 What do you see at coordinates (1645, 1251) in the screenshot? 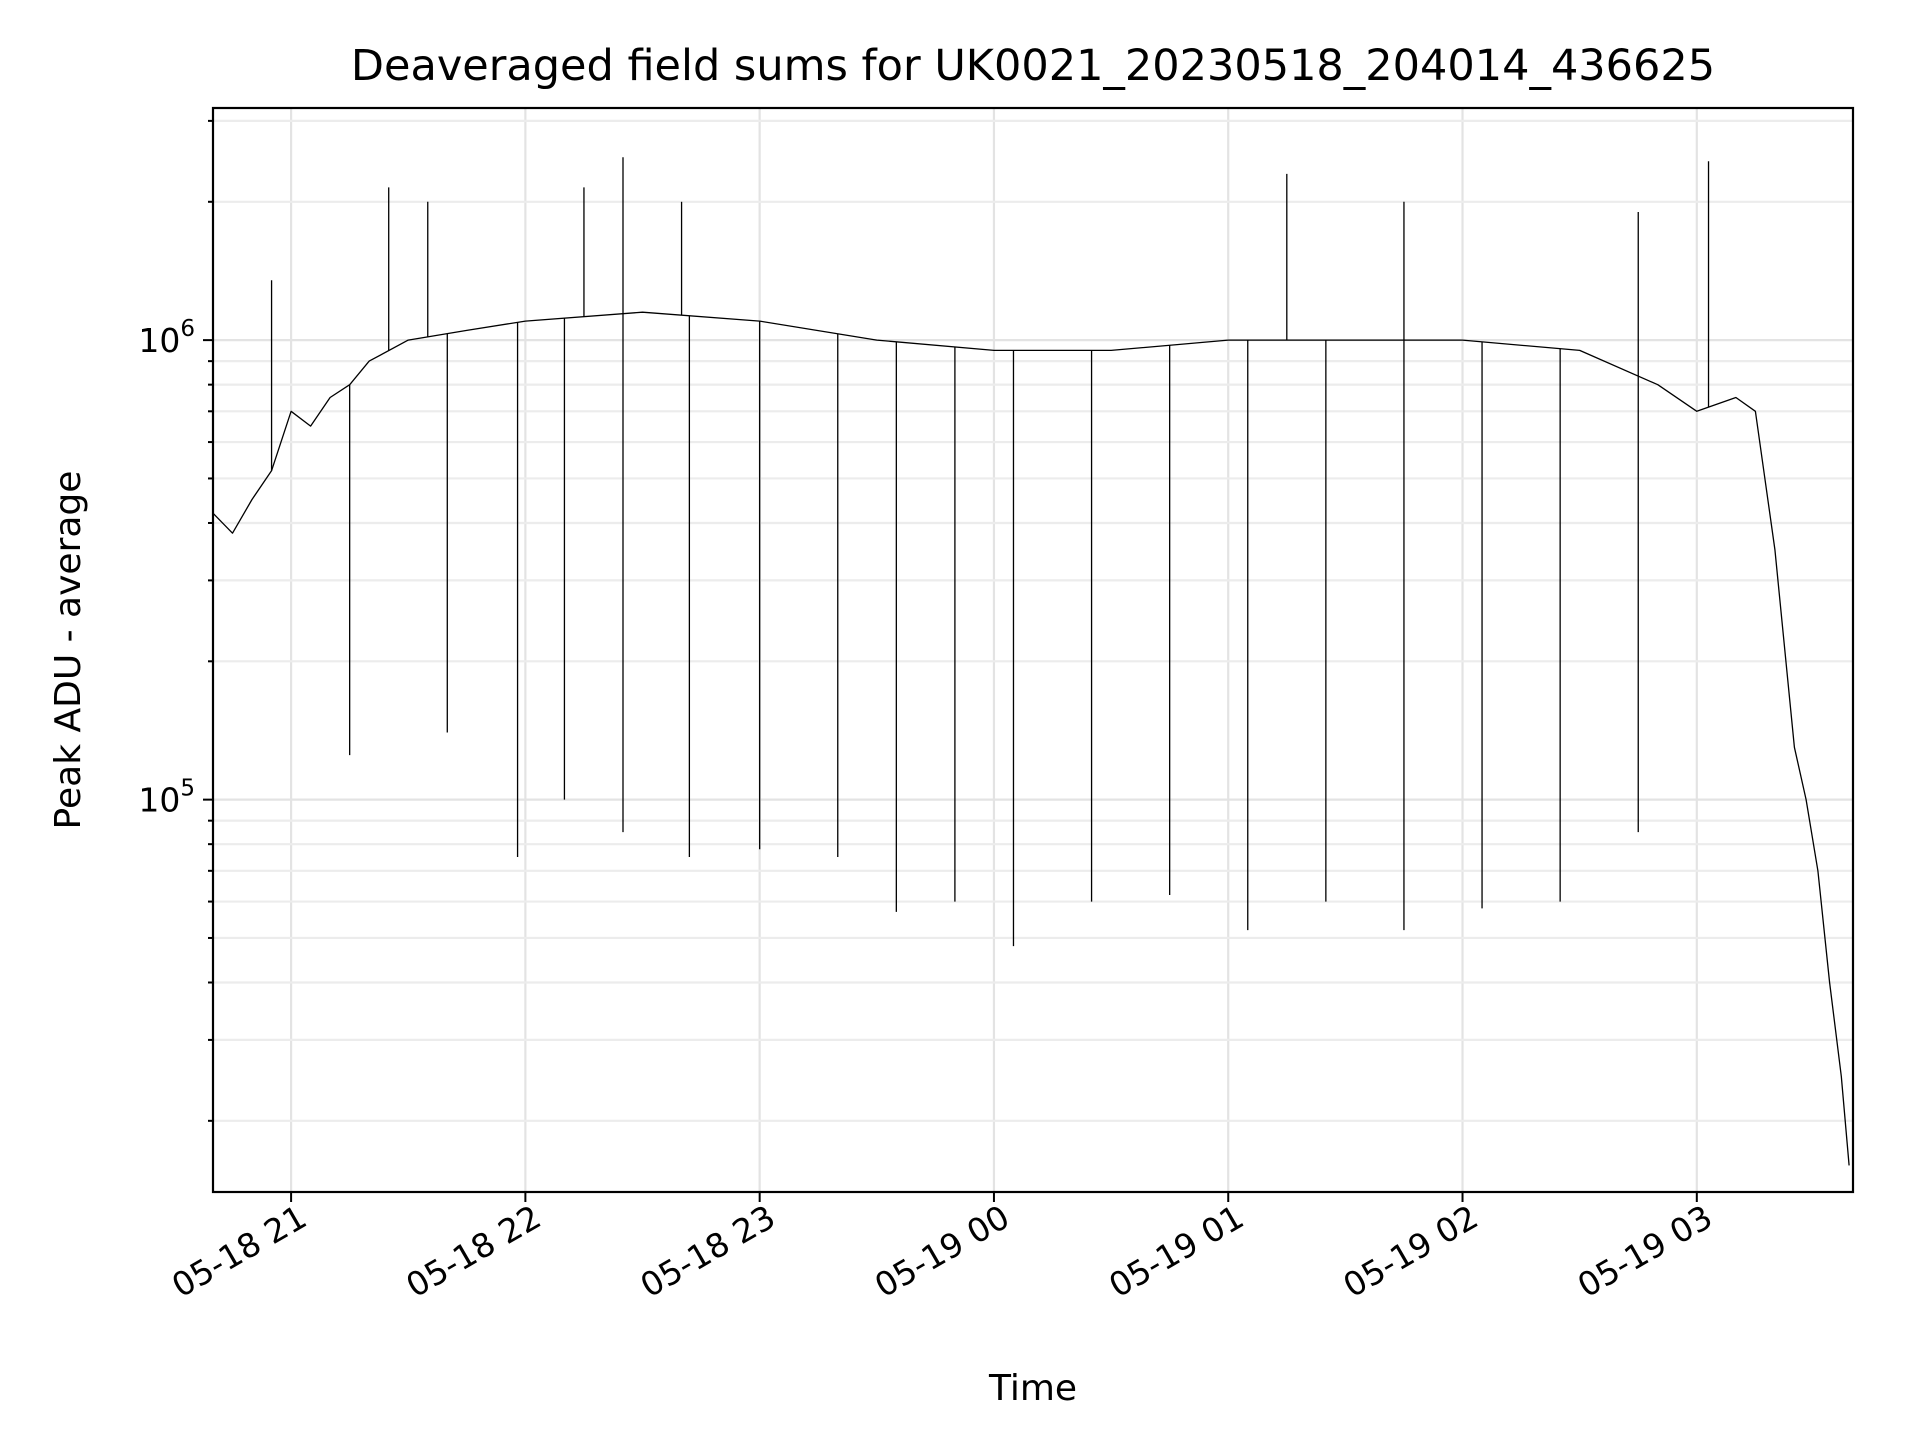
I see `x-tick-label: 05-19 03` at bounding box center [1645, 1251].